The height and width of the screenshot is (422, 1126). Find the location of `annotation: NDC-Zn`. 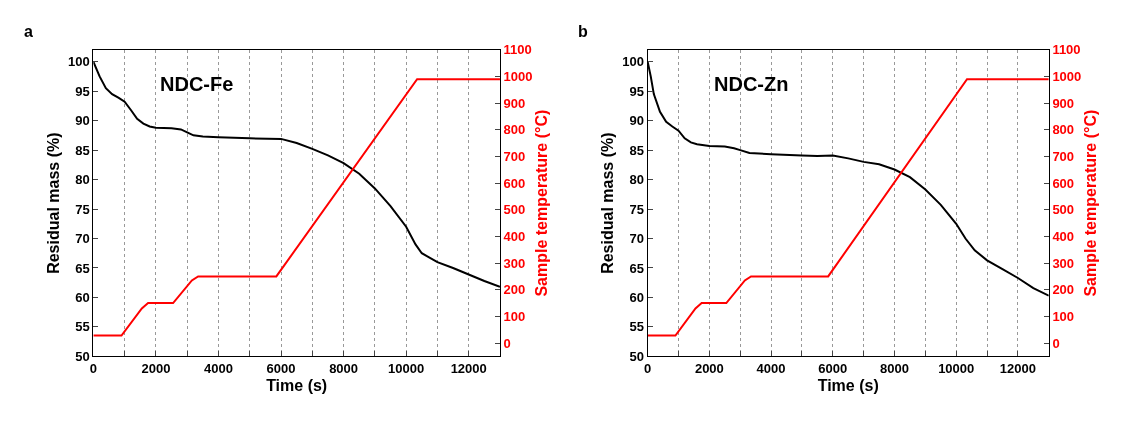

annotation: NDC-Zn is located at coordinates (751, 84).